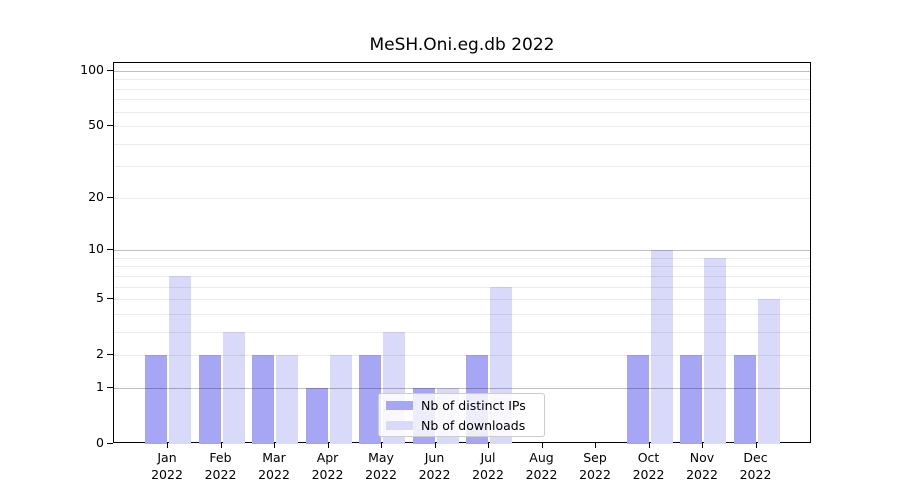  I want to click on x-tick-month: Jun, so click(434, 457).